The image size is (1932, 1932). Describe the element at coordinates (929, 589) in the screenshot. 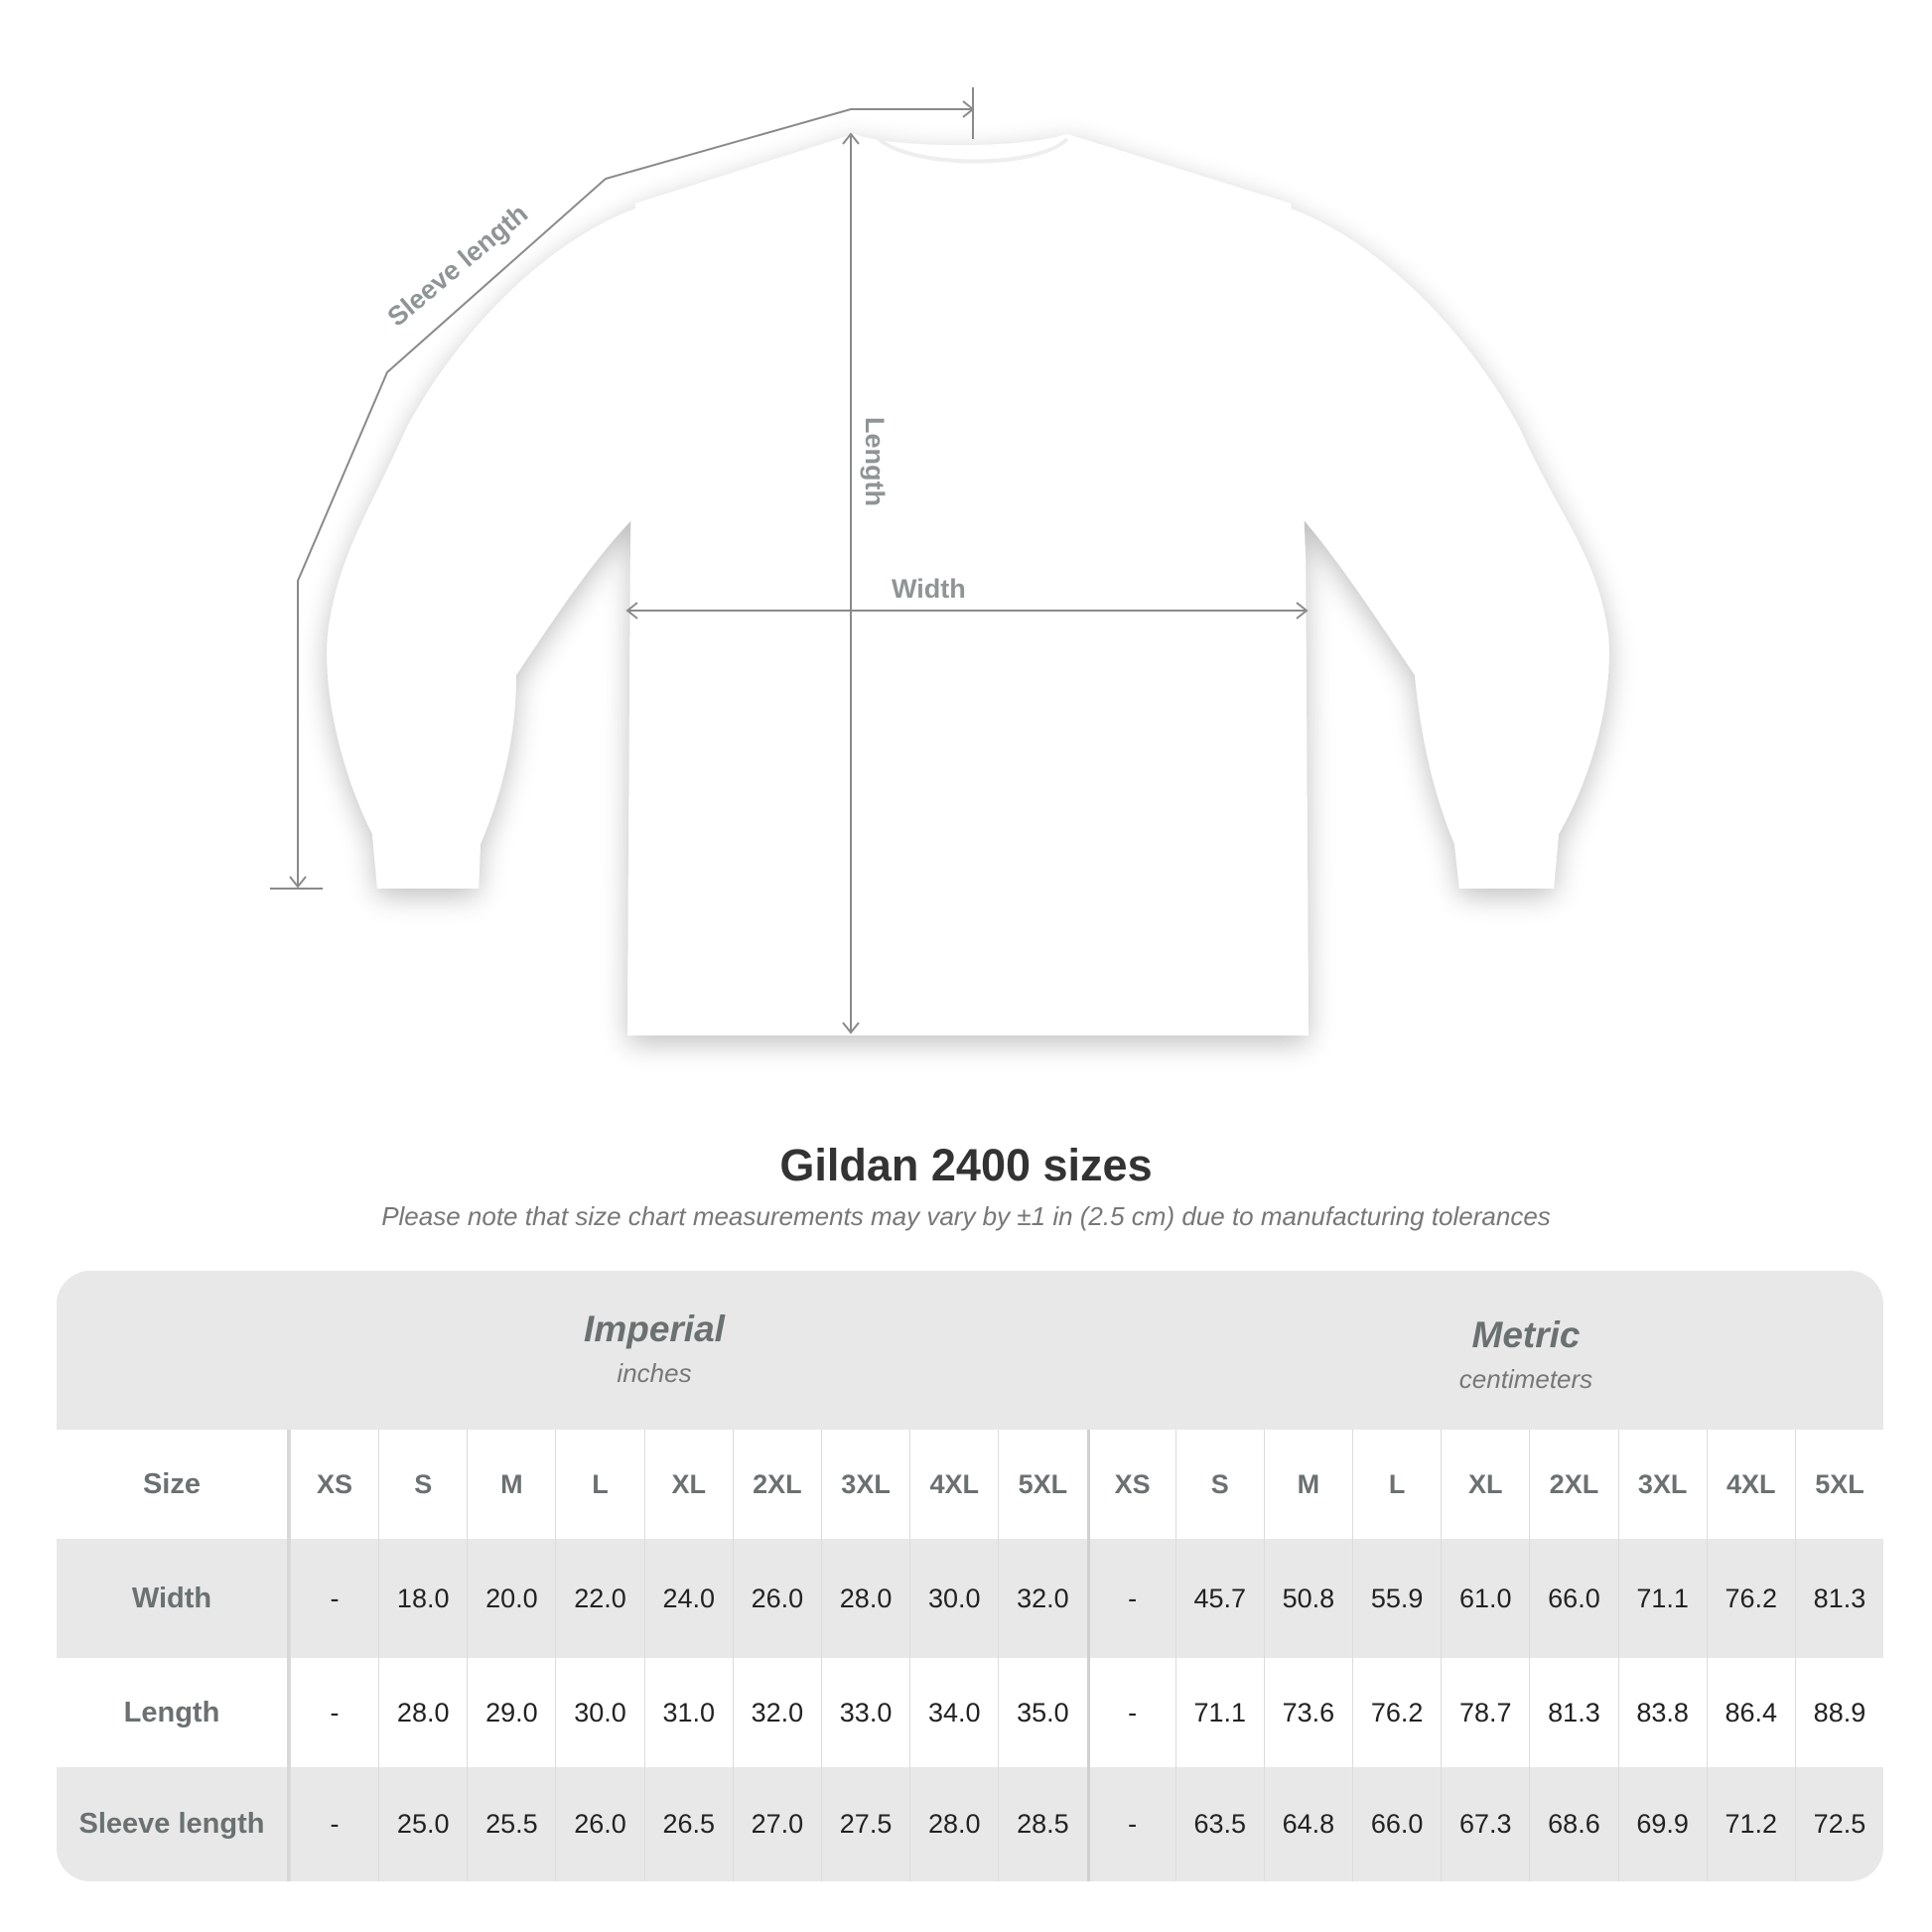

I see `width-label: Width` at that location.